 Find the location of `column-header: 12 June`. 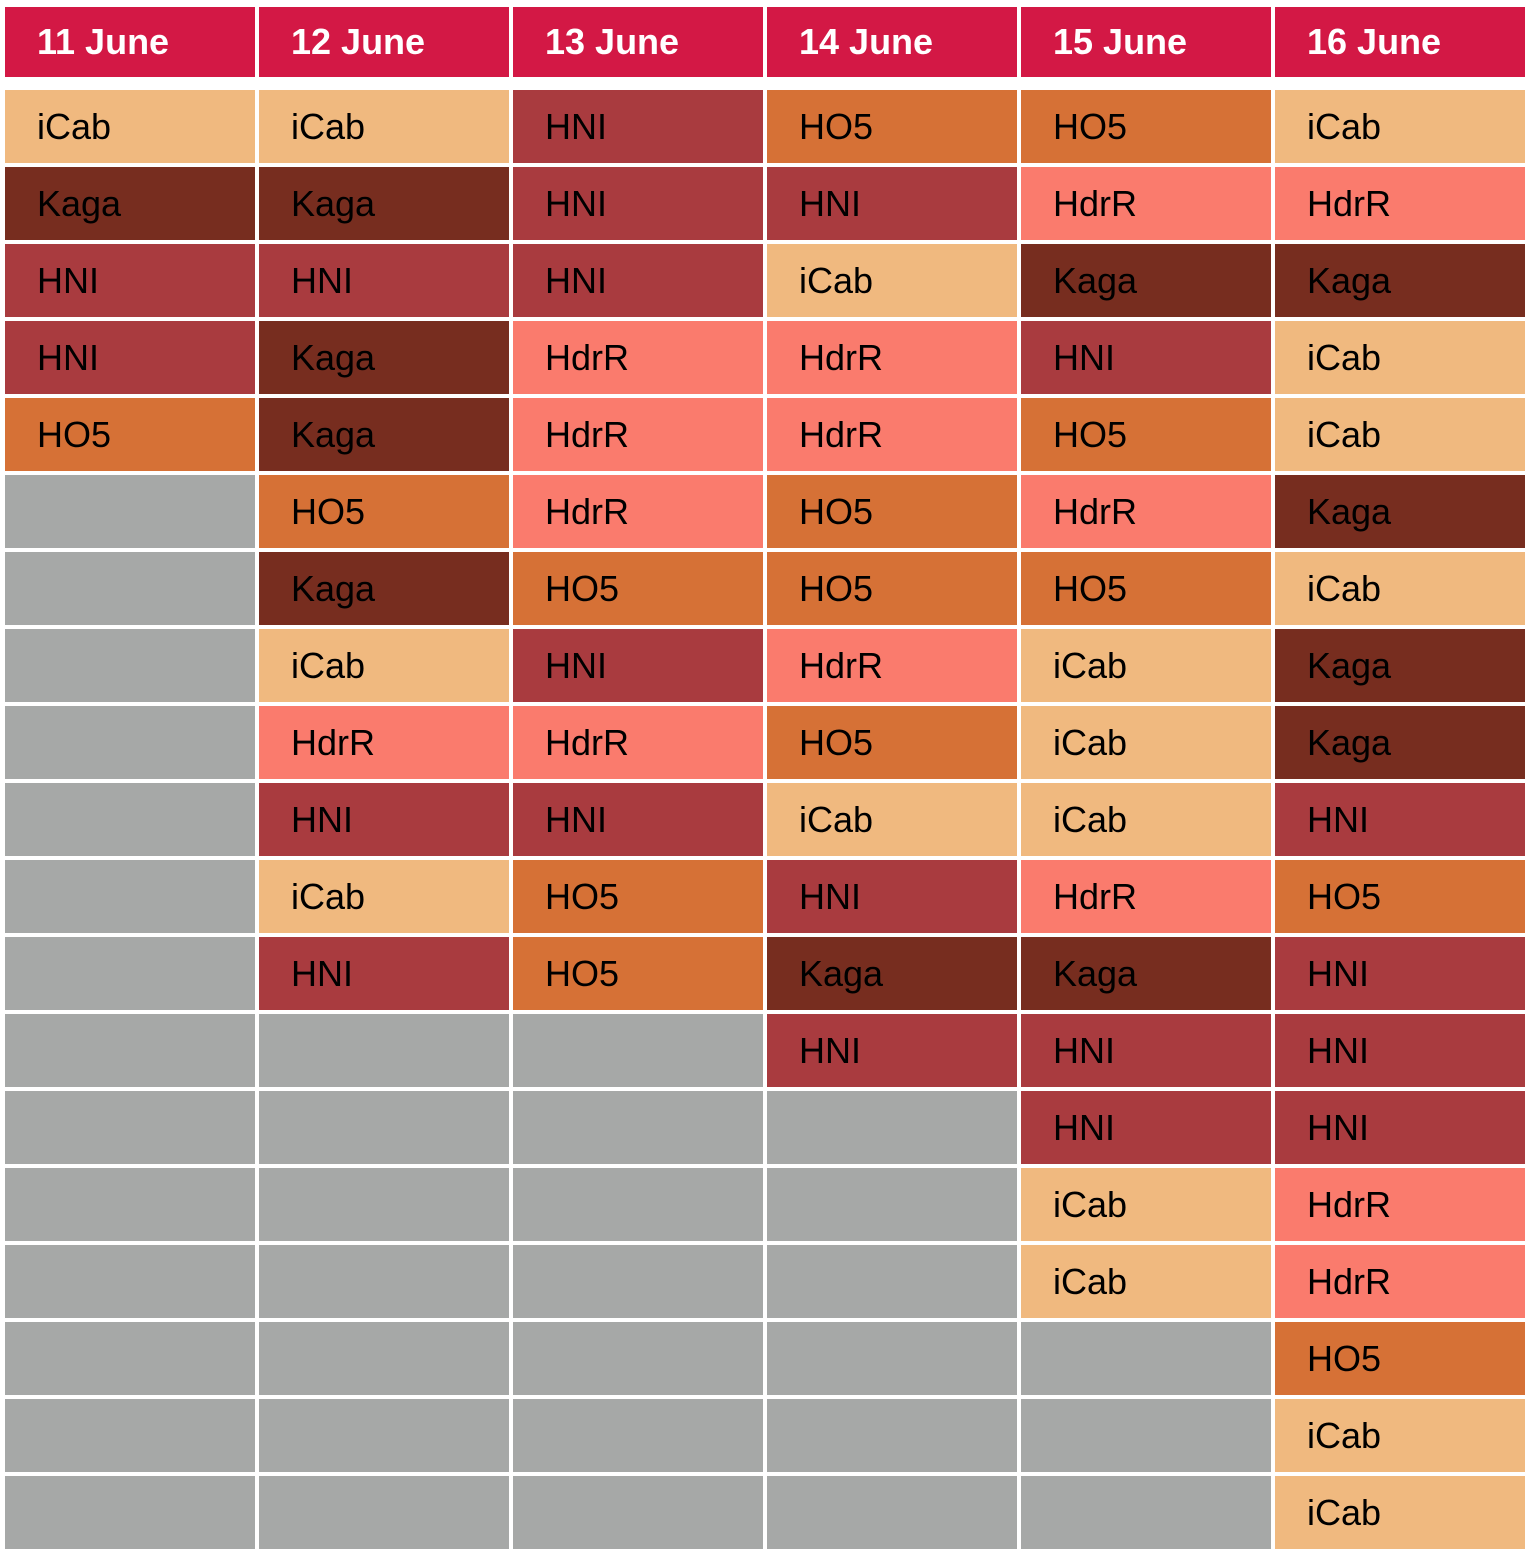

column-header: 12 June is located at coordinates (384, 42).